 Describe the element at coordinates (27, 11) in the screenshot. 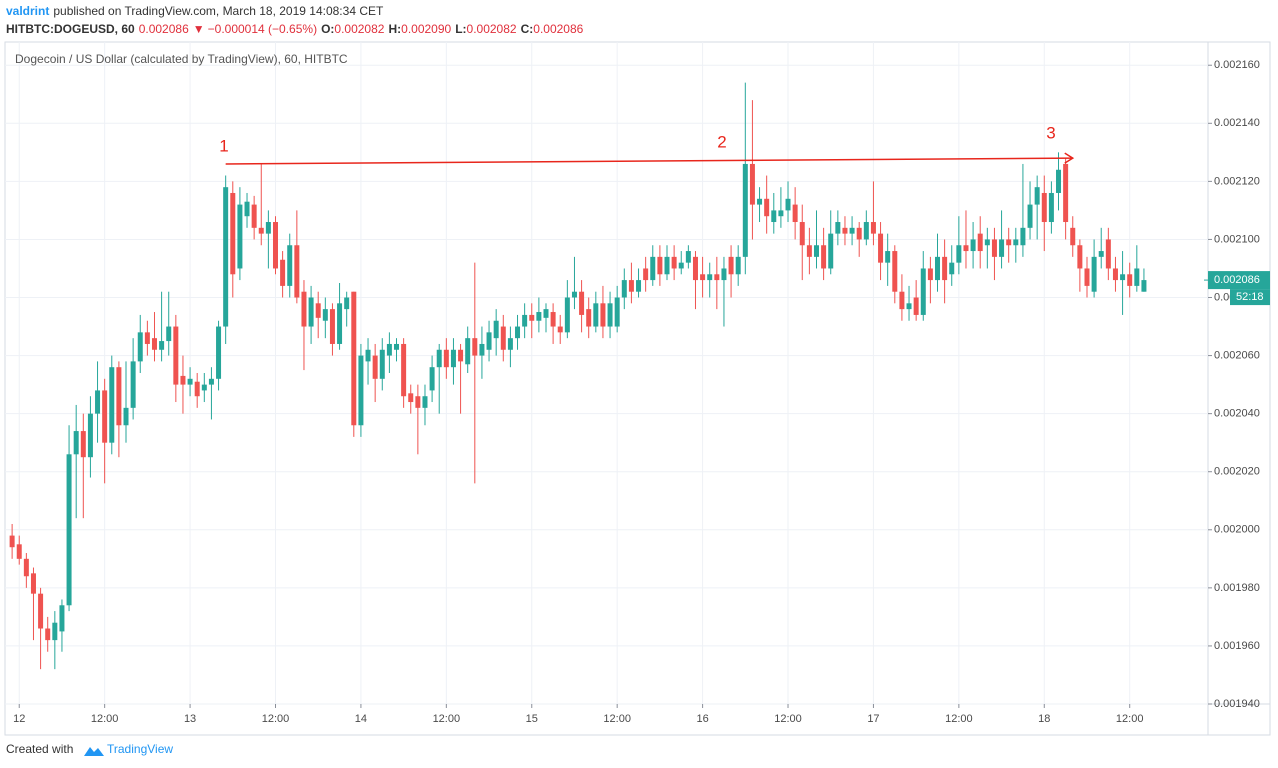

I see `author: valdrint` at that location.